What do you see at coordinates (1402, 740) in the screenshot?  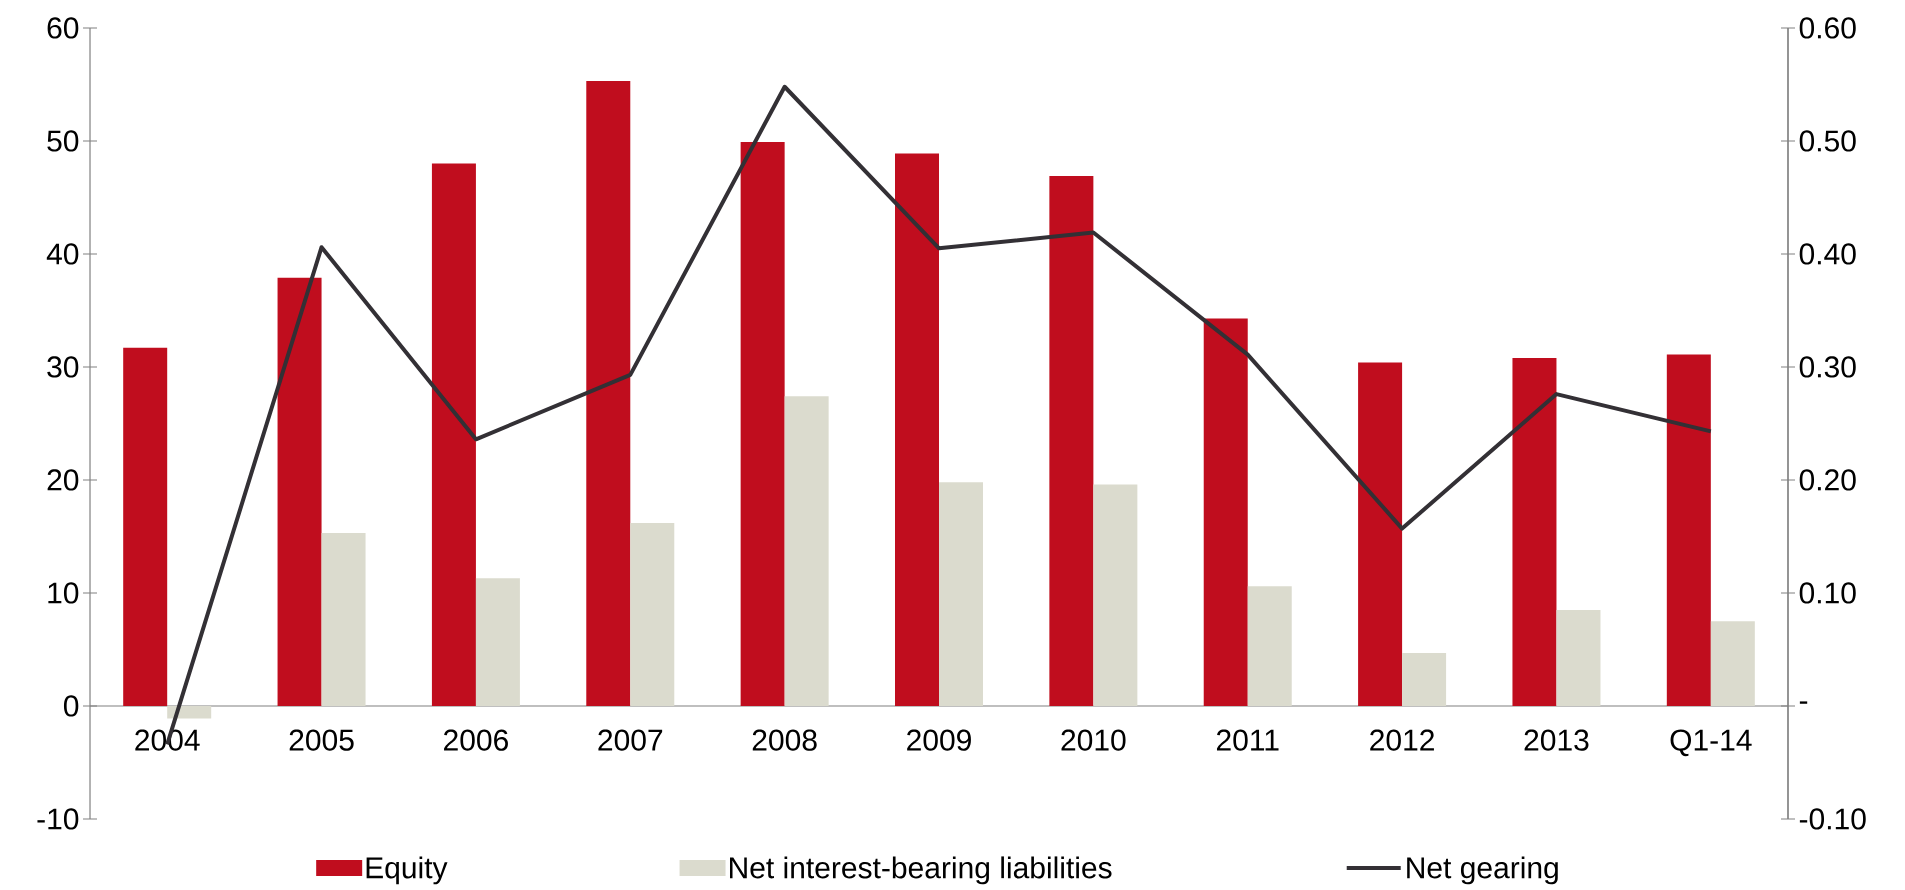 I see `x-tick-label: 2012` at bounding box center [1402, 740].